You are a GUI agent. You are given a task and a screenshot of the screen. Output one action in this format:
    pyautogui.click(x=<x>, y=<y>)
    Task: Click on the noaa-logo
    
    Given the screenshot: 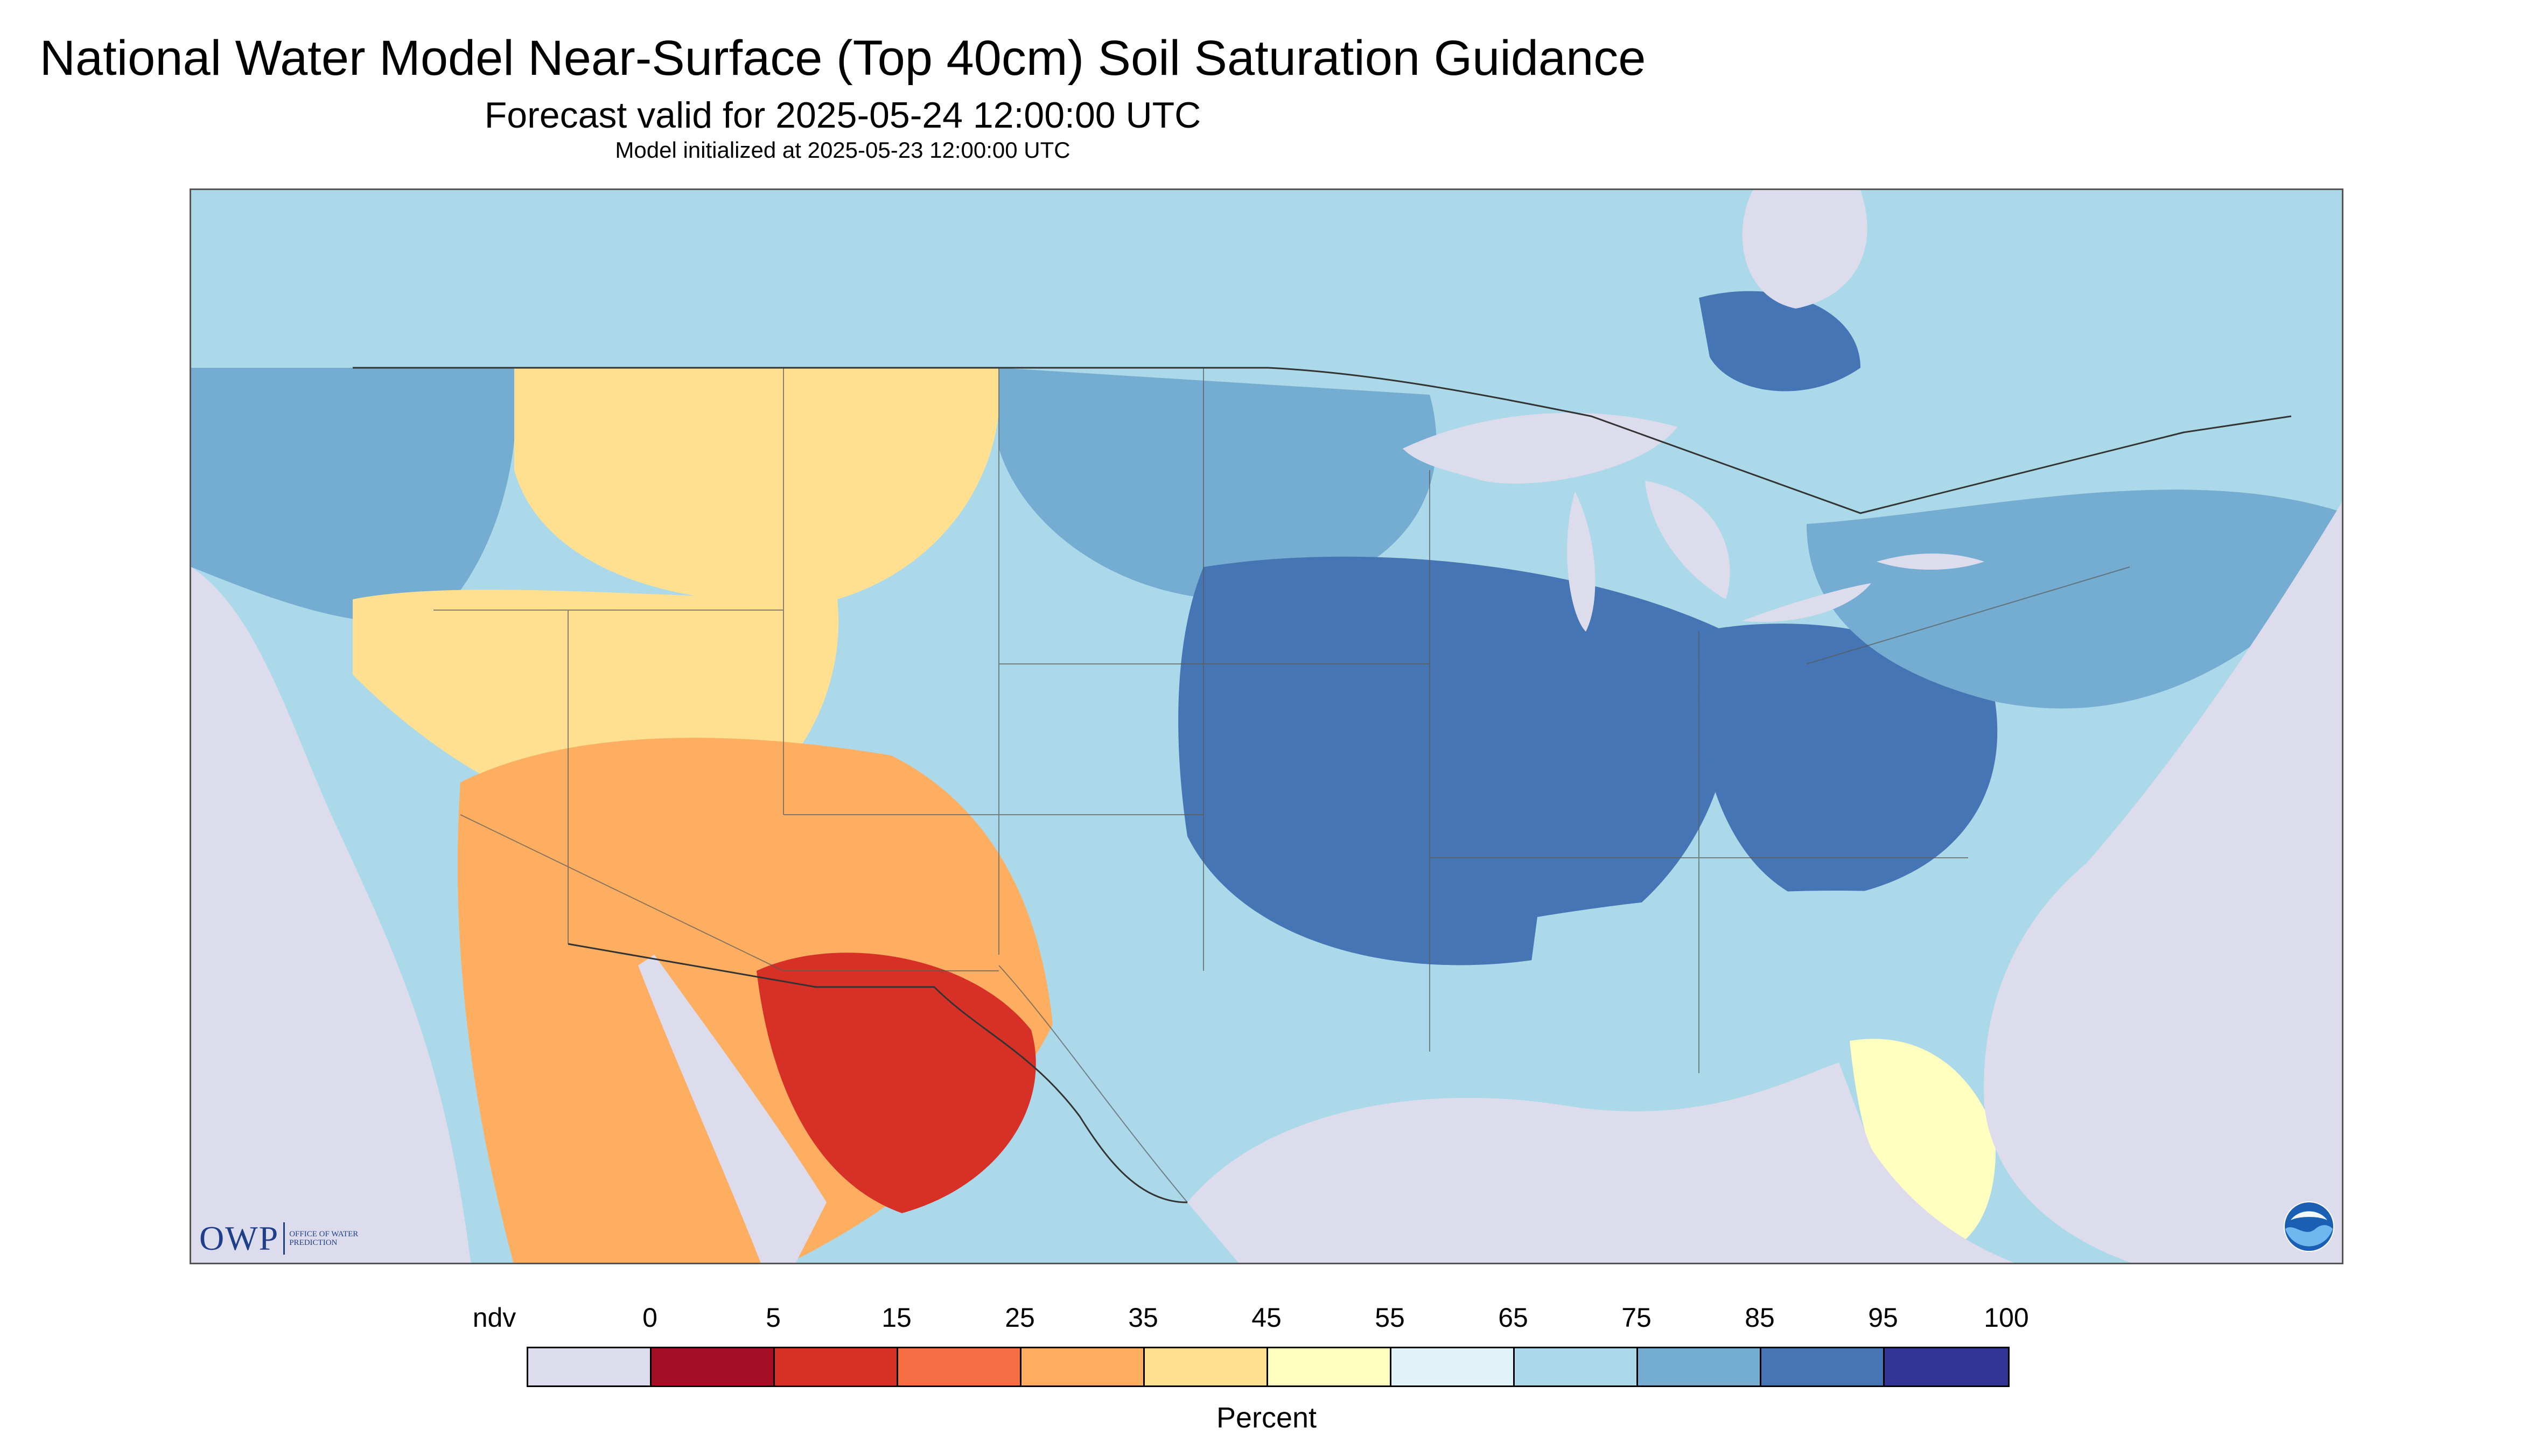 What is the action you would take?
    pyautogui.click(x=2309, y=1226)
    